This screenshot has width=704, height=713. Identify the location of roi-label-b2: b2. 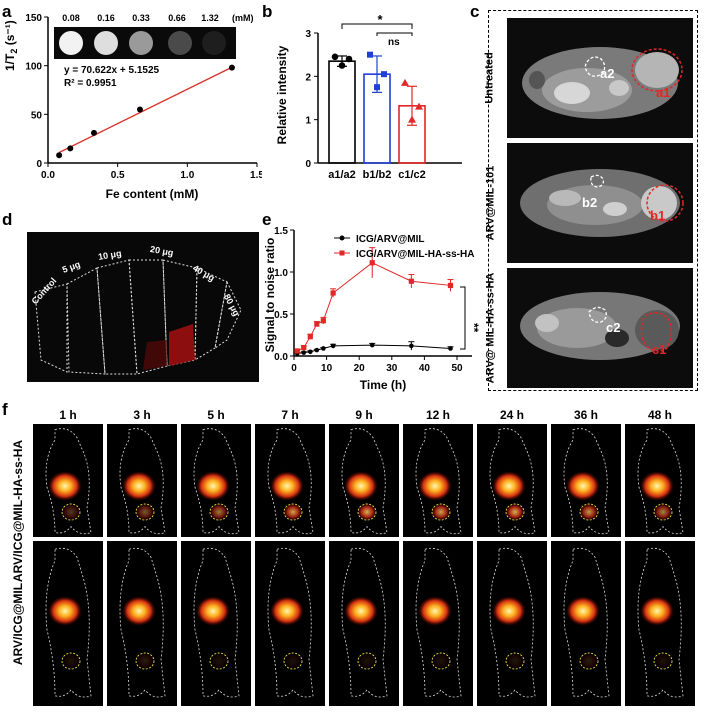
(590, 202).